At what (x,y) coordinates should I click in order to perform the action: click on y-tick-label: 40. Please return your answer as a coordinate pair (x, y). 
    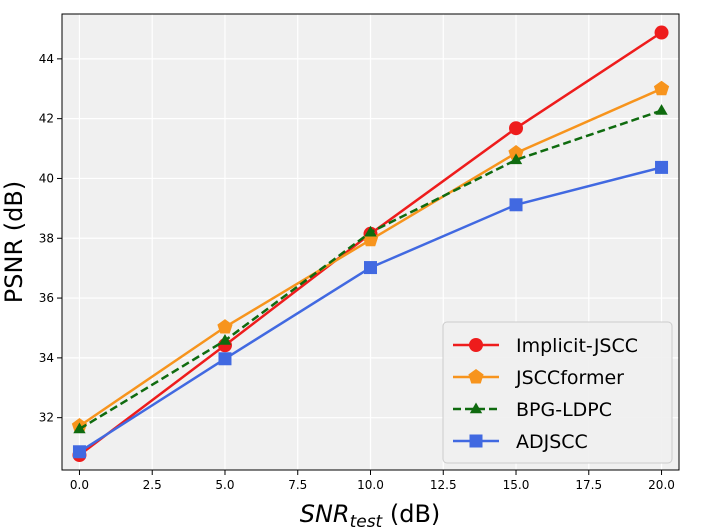
    Looking at the image, I should click on (46, 178).